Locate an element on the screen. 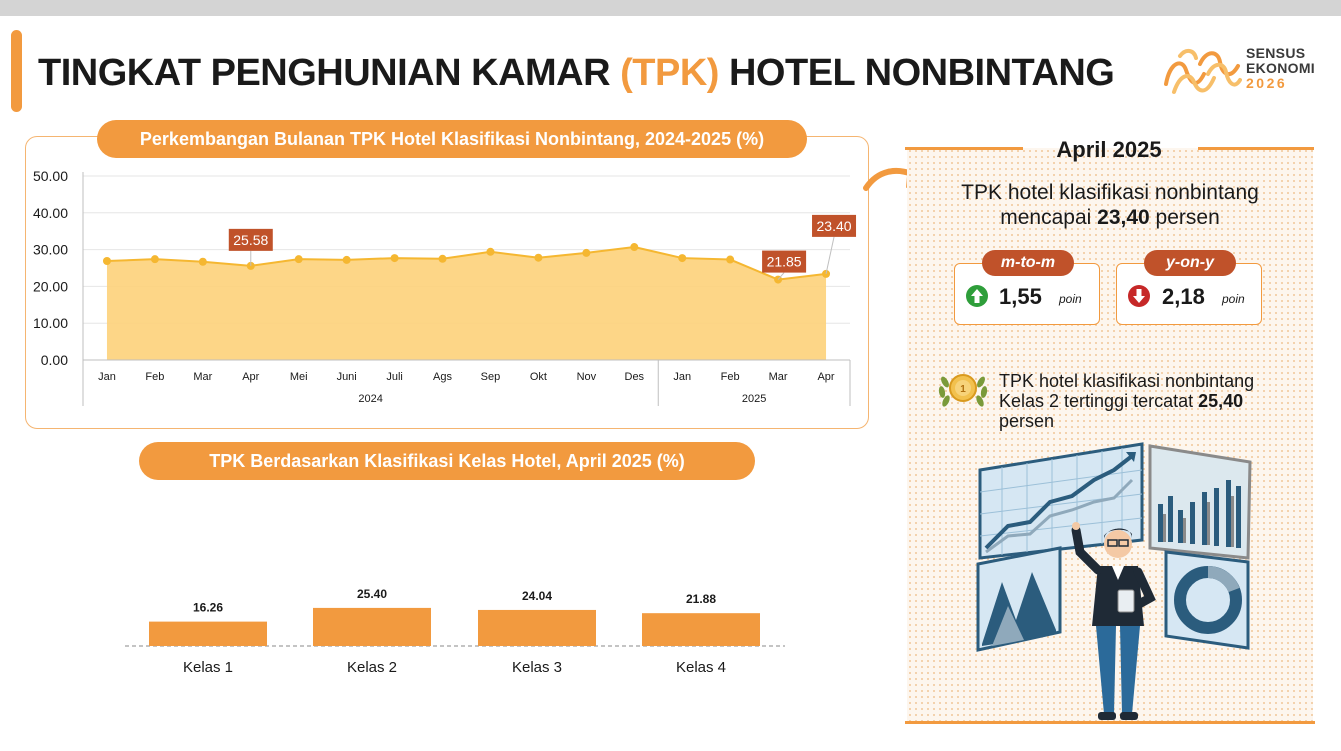  x-tick-label: Des is located at coordinates (635, 377).